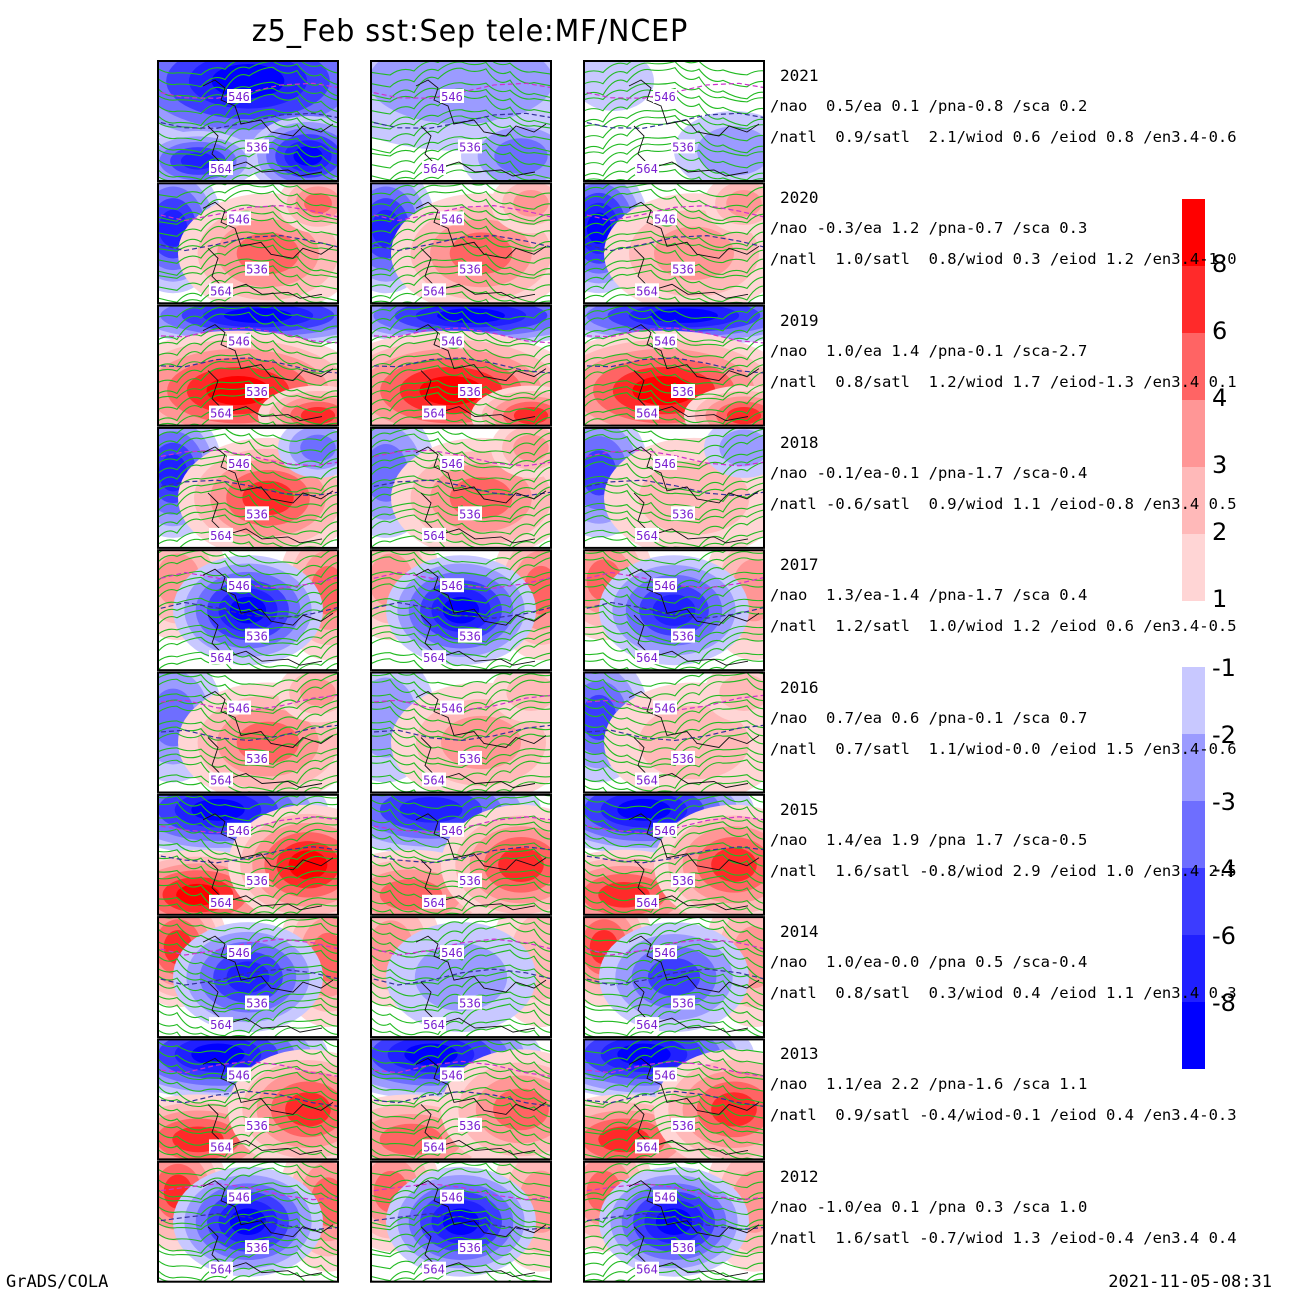 The width and height of the screenshot is (1300, 1300). I want to click on map-panel-2017-2: 536 546 564, so click(461, 610).